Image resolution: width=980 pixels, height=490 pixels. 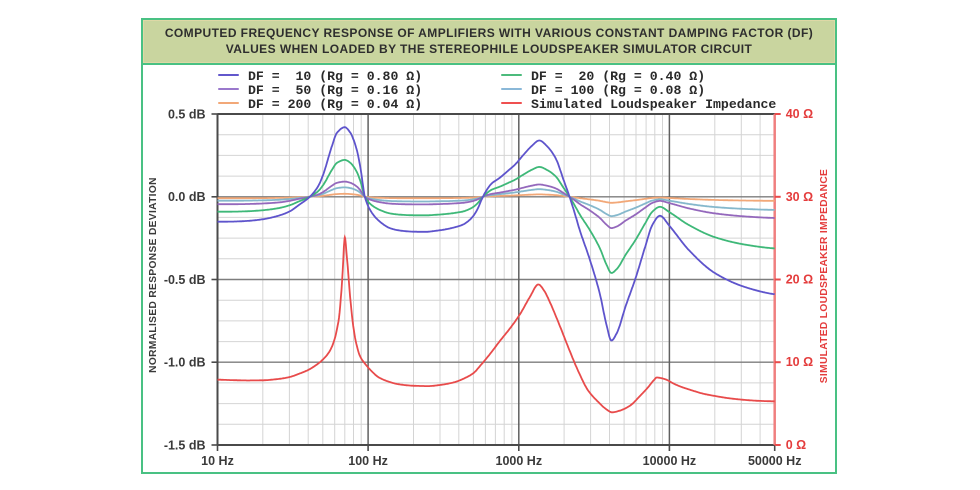 What do you see at coordinates (187, 114) in the screenshot?
I see `svg-text: 0.5 dB` at bounding box center [187, 114].